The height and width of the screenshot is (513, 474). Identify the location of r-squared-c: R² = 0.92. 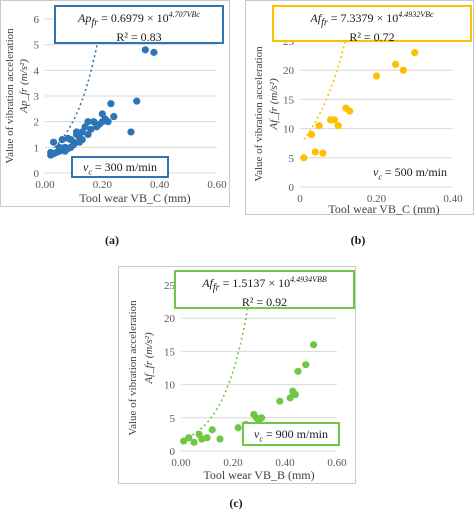
(264, 302).